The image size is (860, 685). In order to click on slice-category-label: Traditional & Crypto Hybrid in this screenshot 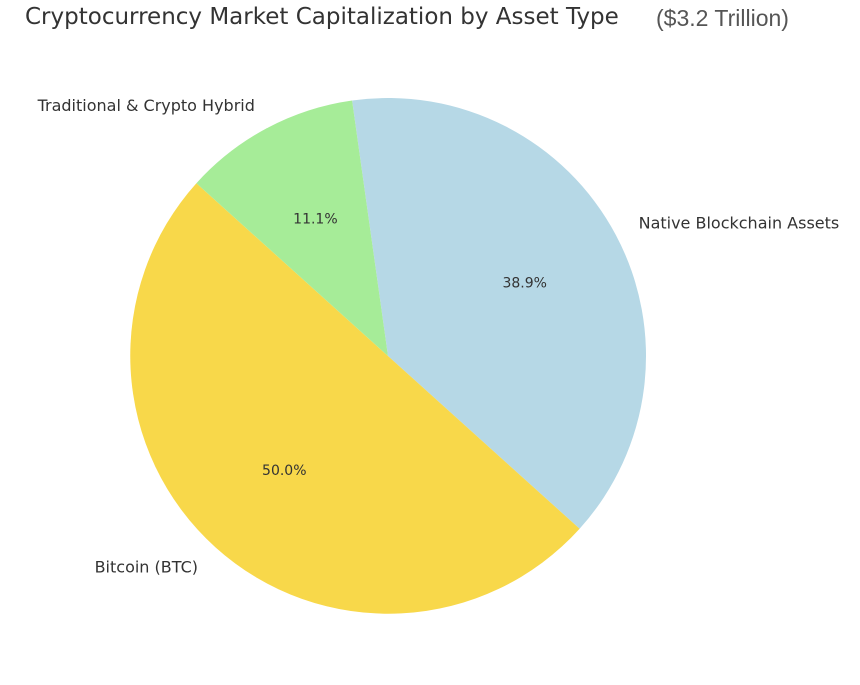, I will do `click(146, 105)`.